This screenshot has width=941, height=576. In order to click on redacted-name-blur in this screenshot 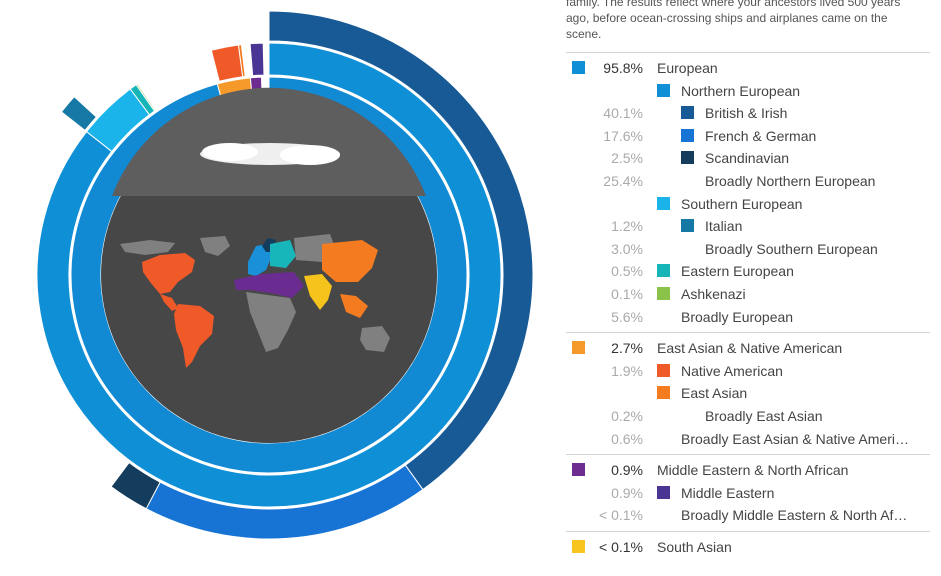, I will do `click(270, 154)`.